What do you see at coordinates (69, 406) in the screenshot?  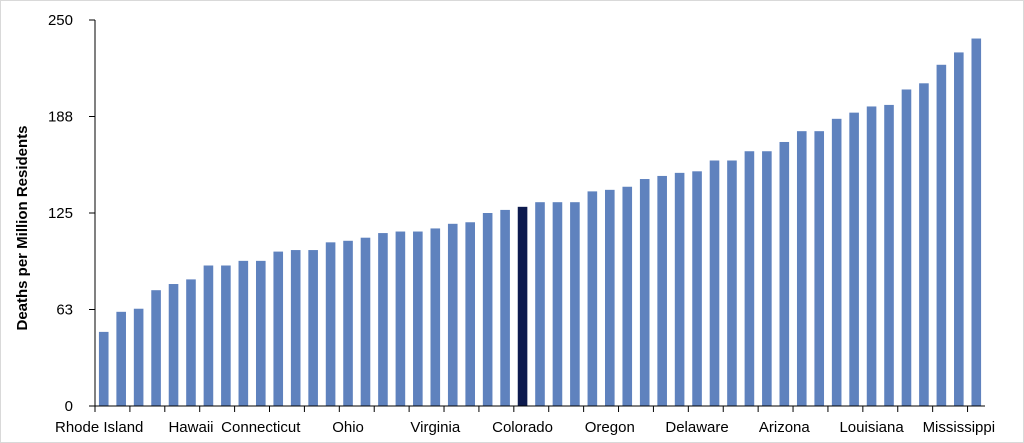 I see `y-tick-label: 0` at bounding box center [69, 406].